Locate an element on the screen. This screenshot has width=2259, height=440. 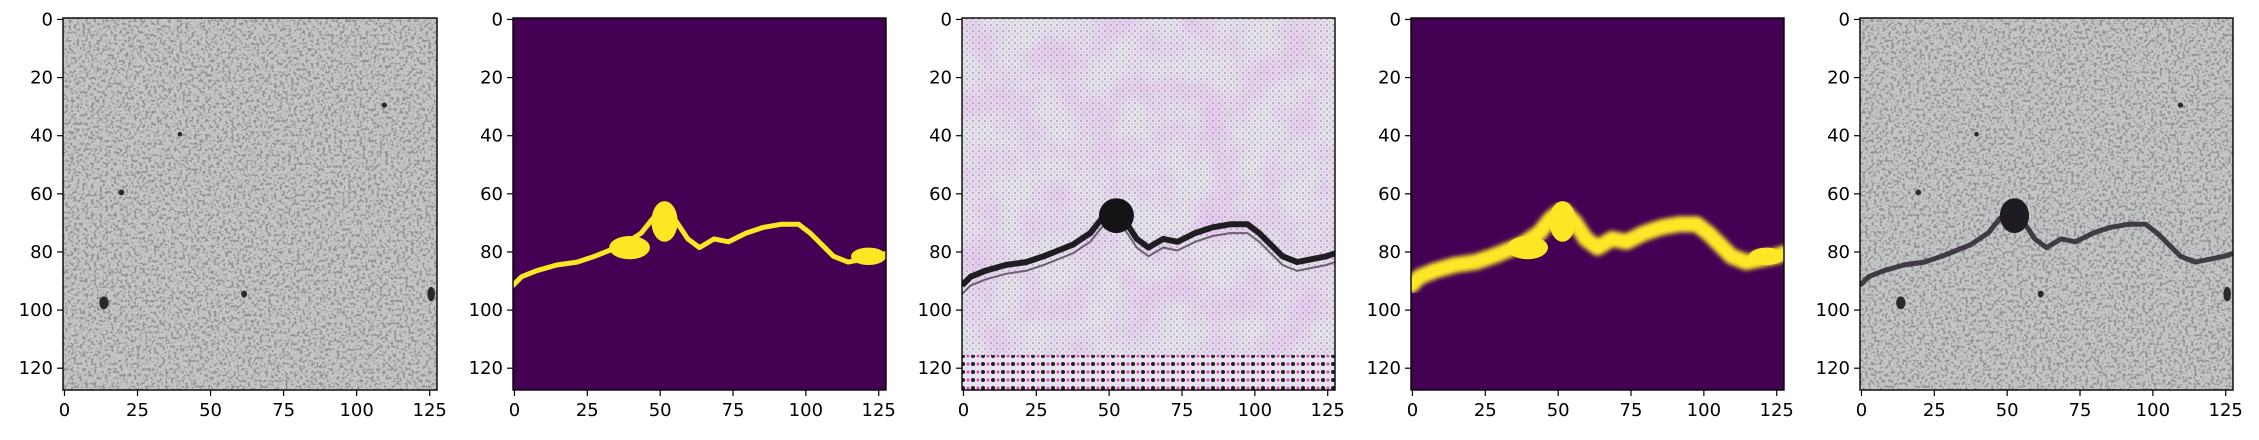
generated-crack is located at coordinates (1148, 247).